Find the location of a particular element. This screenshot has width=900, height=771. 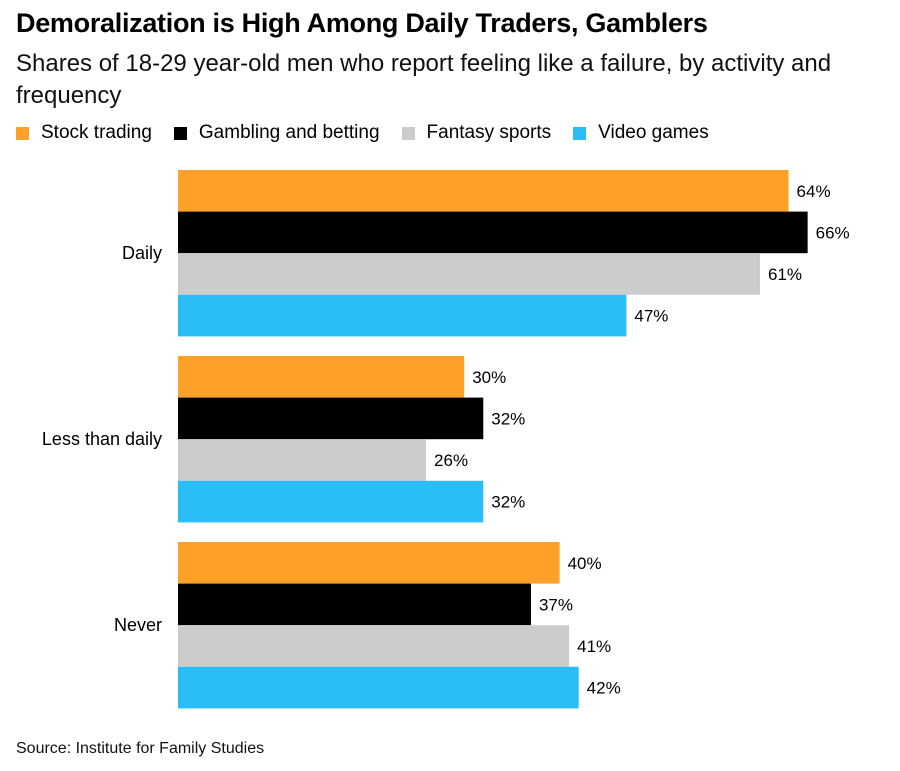

category-label-never: Never is located at coordinates (138, 625).